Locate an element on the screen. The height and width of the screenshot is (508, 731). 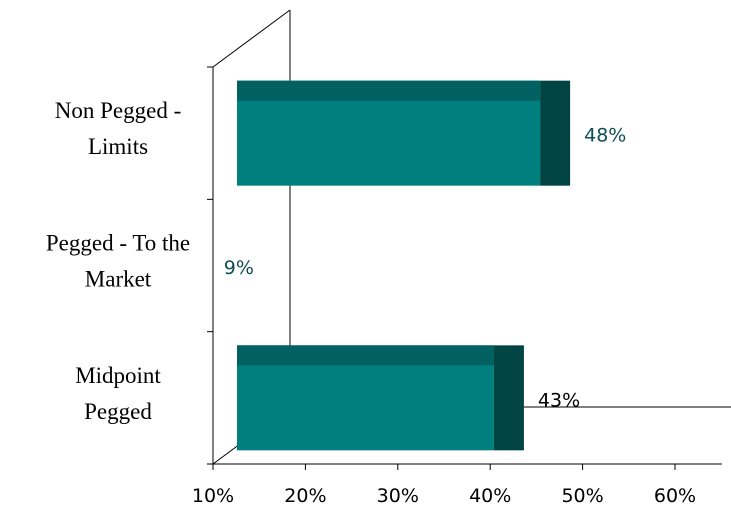
data-label: 43% is located at coordinates (559, 400).